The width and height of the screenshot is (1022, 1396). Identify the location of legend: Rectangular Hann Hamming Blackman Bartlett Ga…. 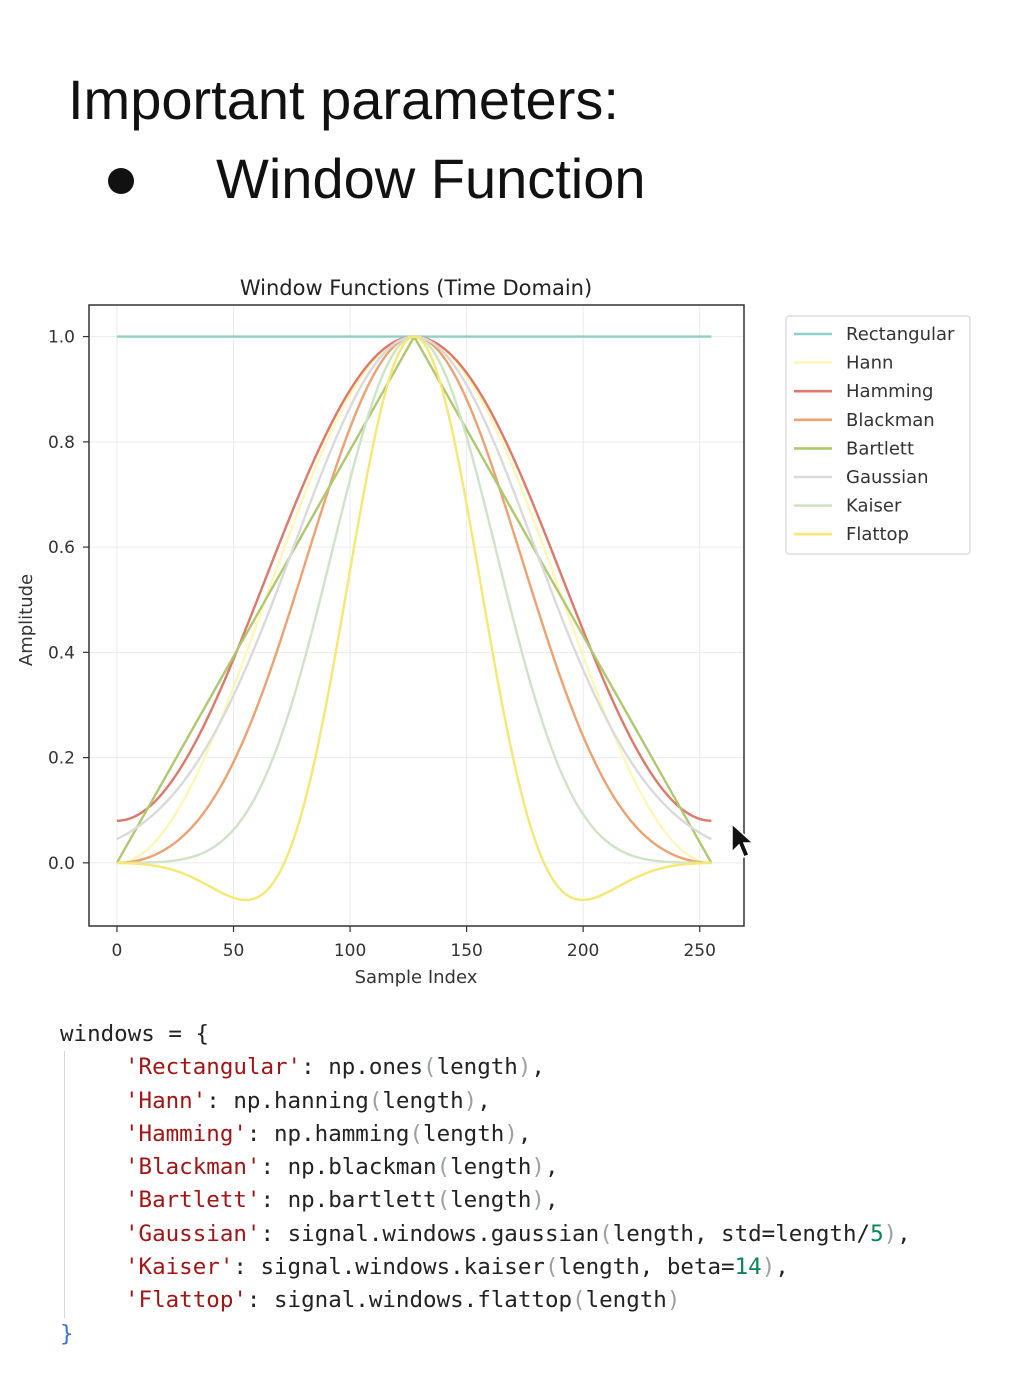
(878, 435).